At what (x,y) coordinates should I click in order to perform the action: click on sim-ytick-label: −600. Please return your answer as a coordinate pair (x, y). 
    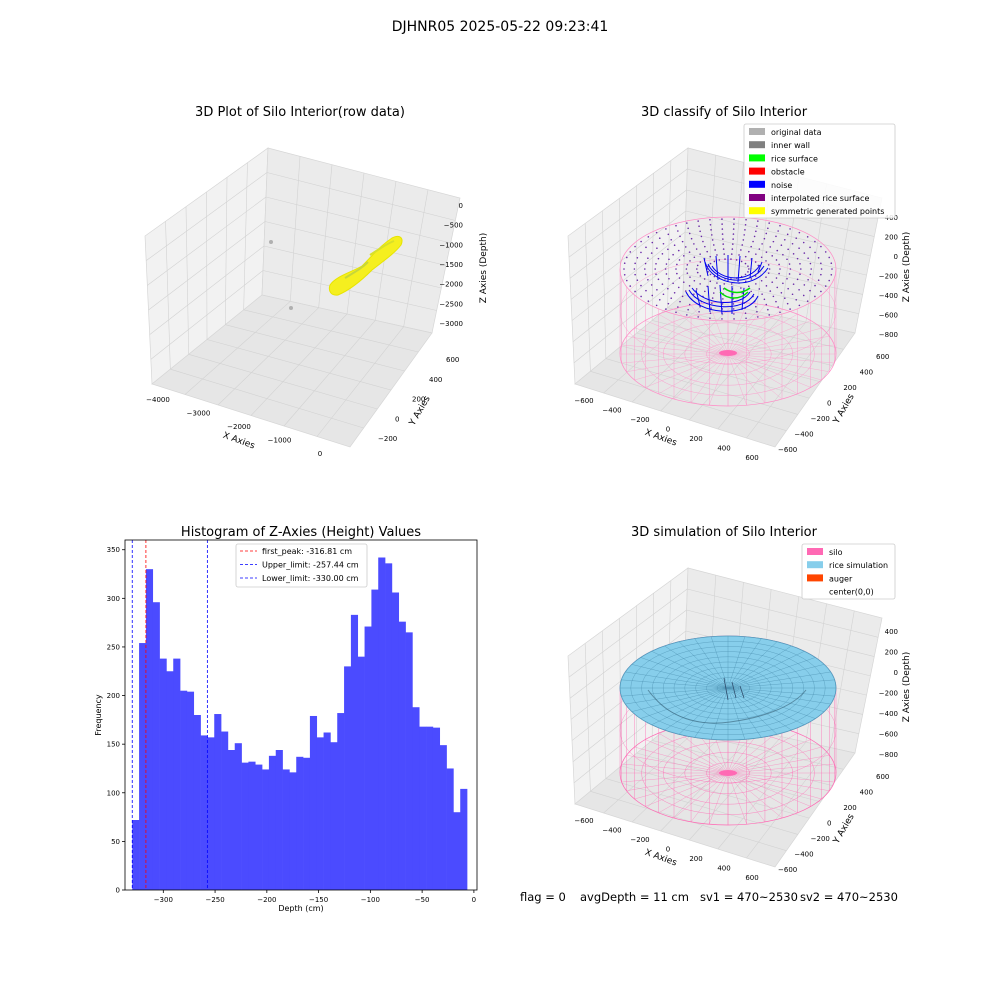
    Looking at the image, I should click on (787, 870).